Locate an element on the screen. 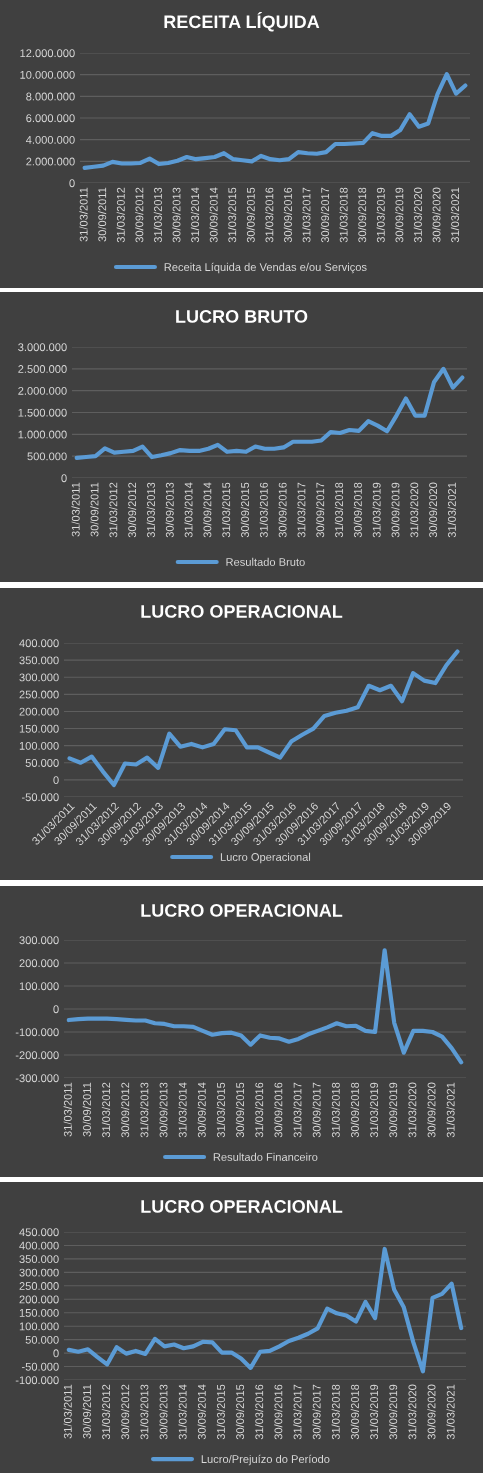 The width and height of the screenshot is (483, 1473). y-tick-label: -200.000 is located at coordinates (37, 1055).